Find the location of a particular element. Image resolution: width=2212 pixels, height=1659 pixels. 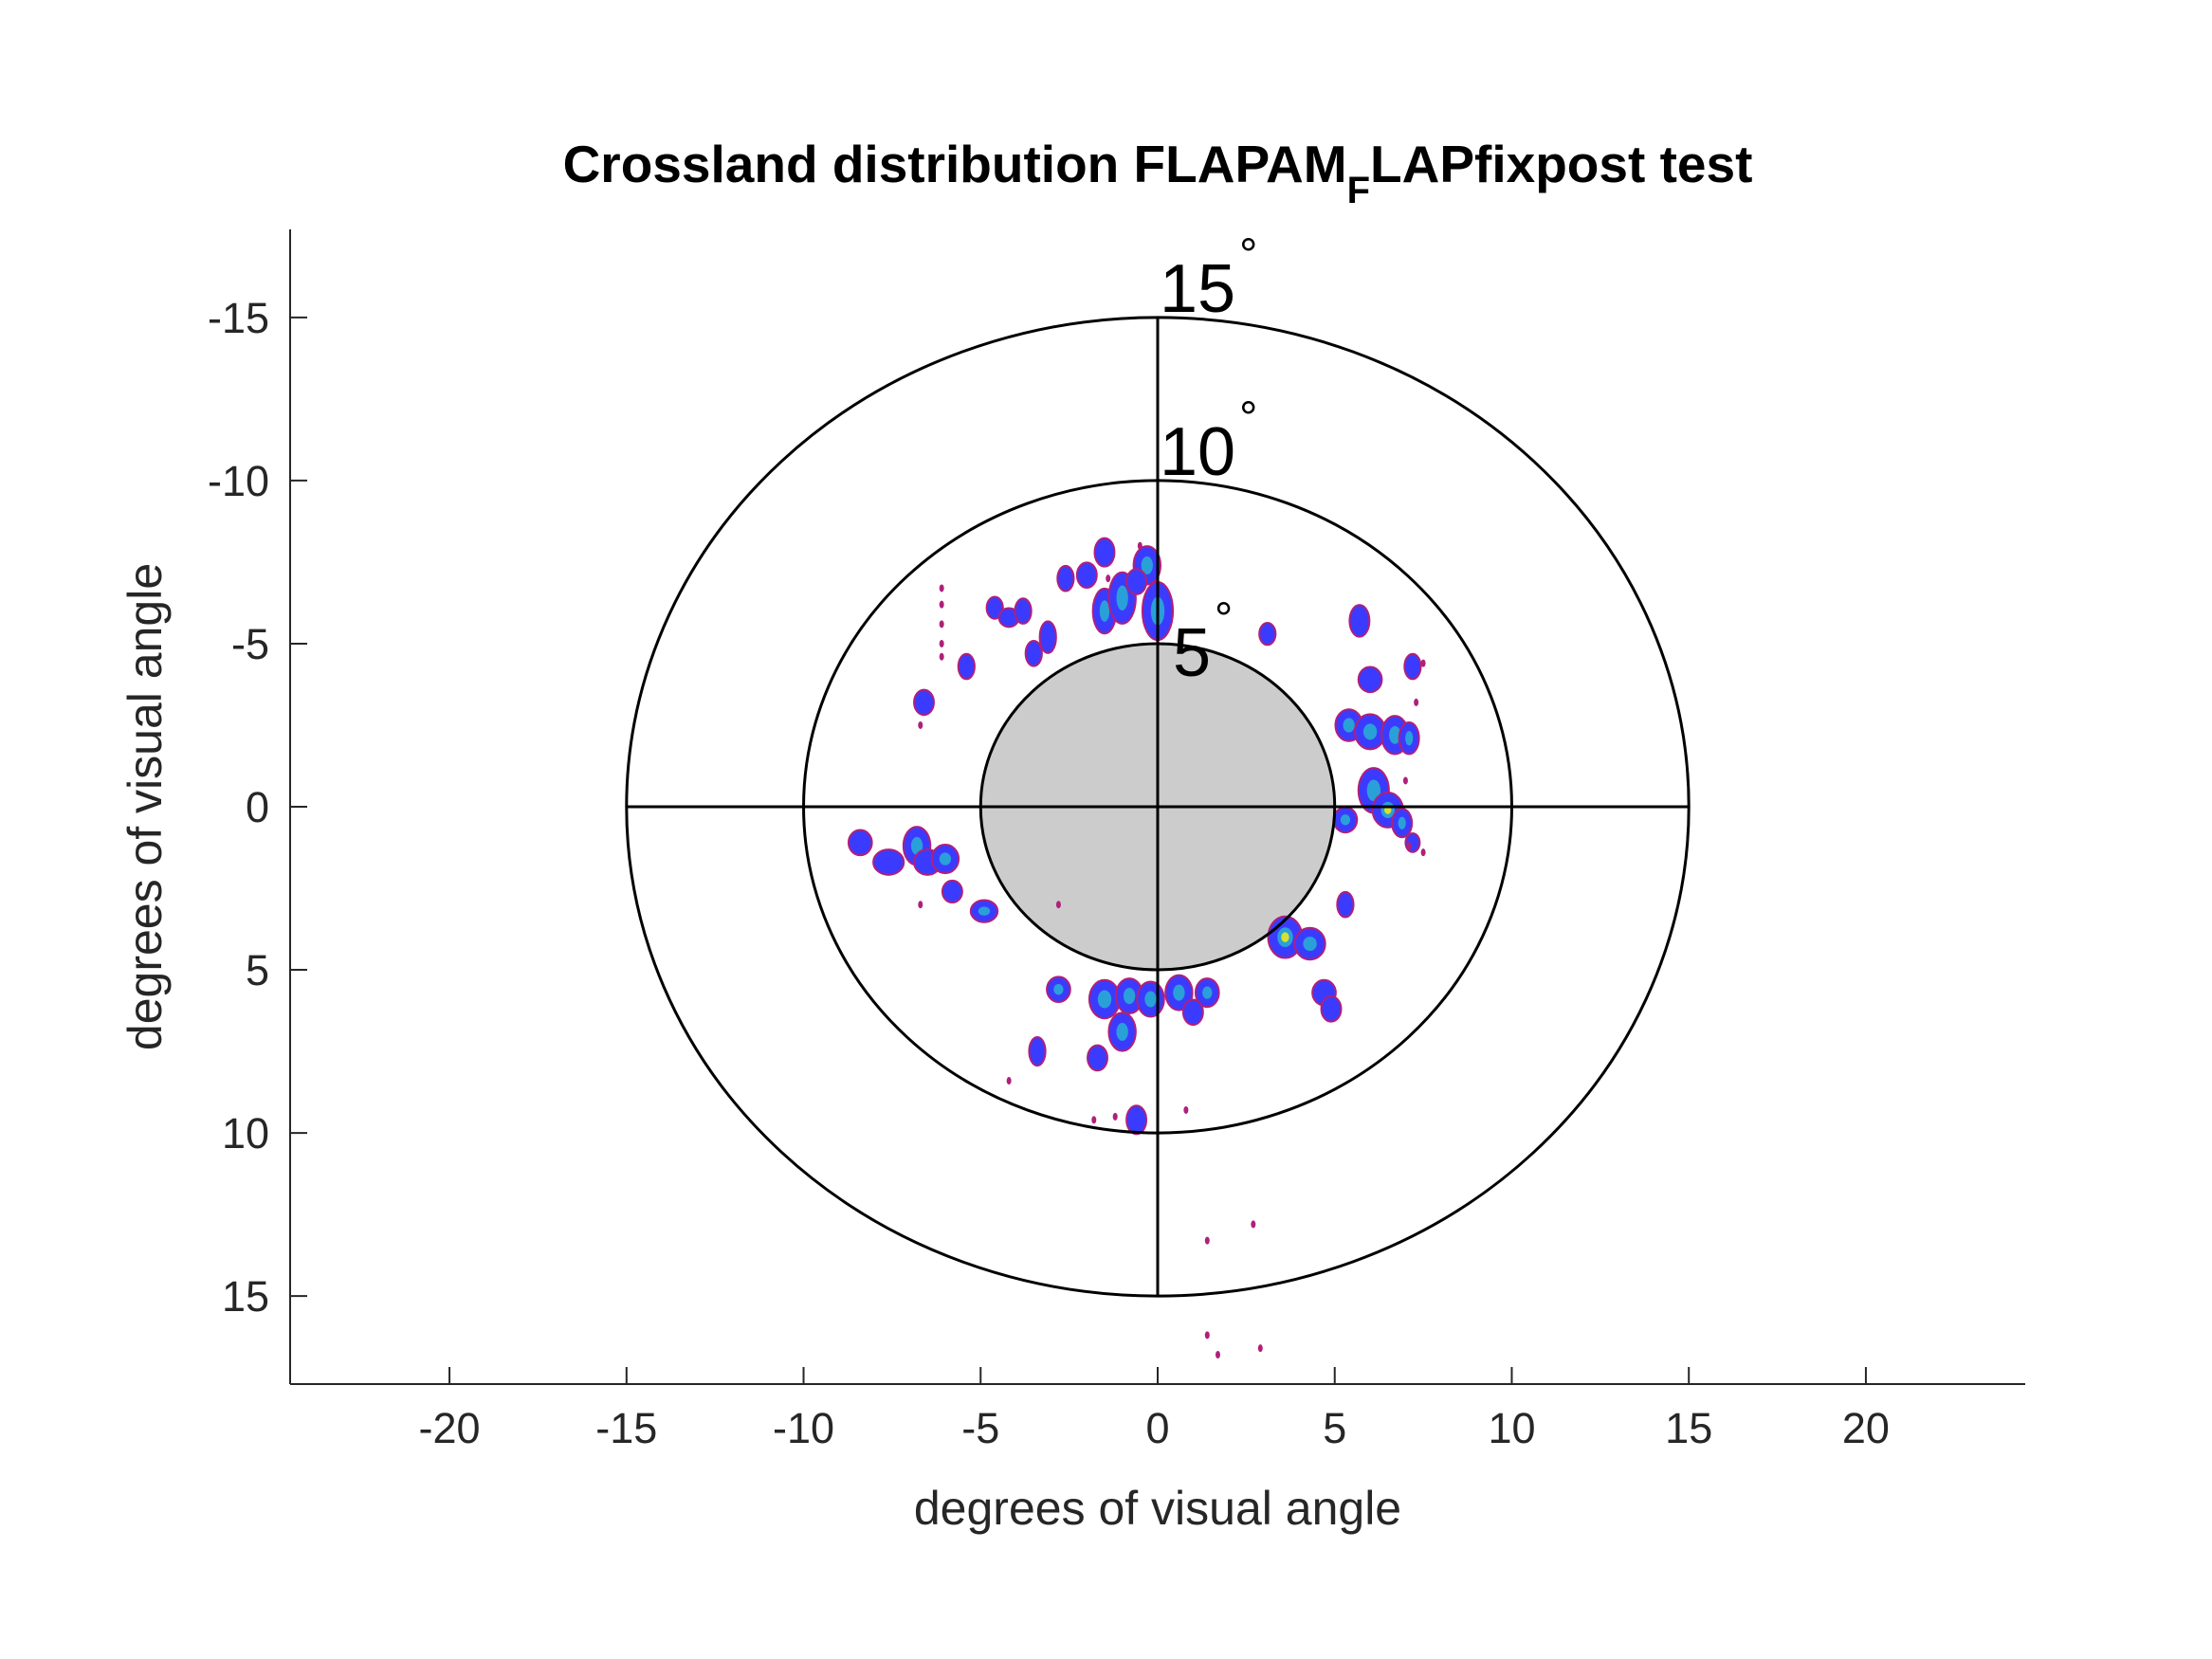

y-axis-label: degrees of visual angle is located at coordinates (145, 806).